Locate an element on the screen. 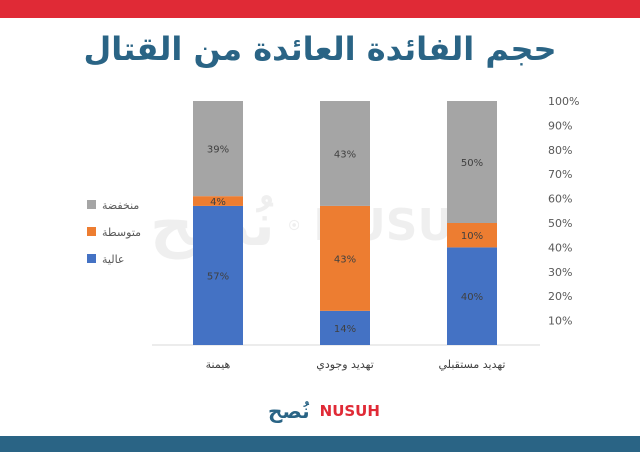  bottom-accent-bar is located at coordinates (320, 444).